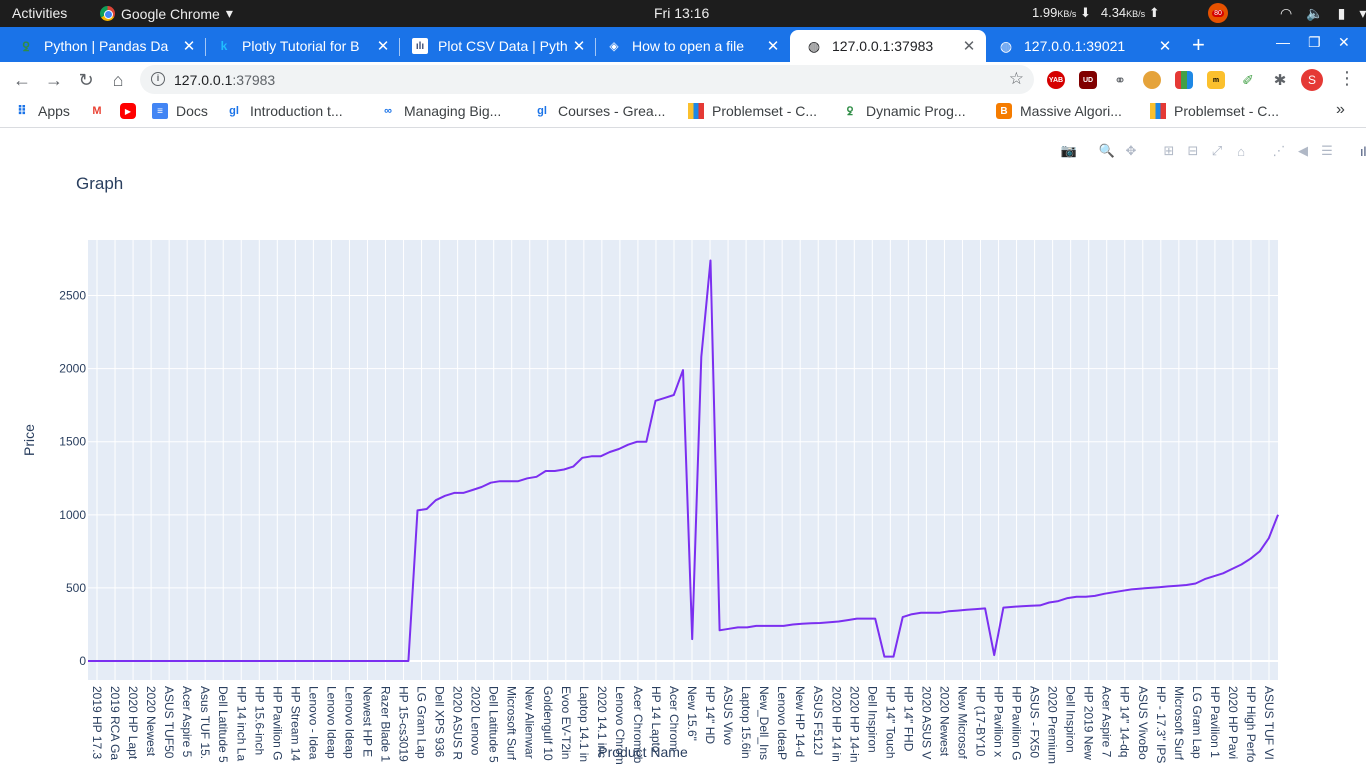 Image resolution: width=1366 pixels, height=768 pixels. What do you see at coordinates (458, 723) in the screenshot?
I see `x-tick-label: 2020 ASUS R` at bounding box center [458, 723].